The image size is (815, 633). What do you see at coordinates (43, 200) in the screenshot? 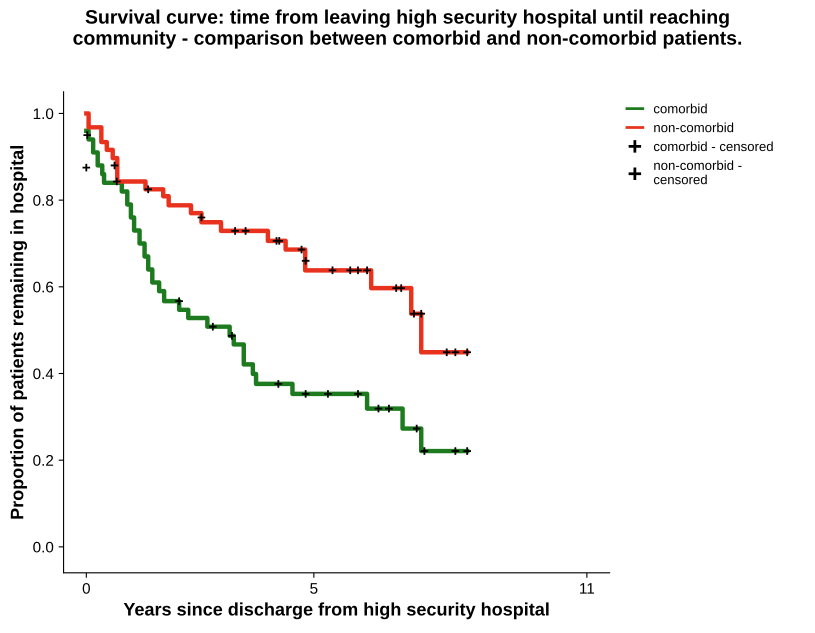
I see `y-tick-label: 0.8` at bounding box center [43, 200].